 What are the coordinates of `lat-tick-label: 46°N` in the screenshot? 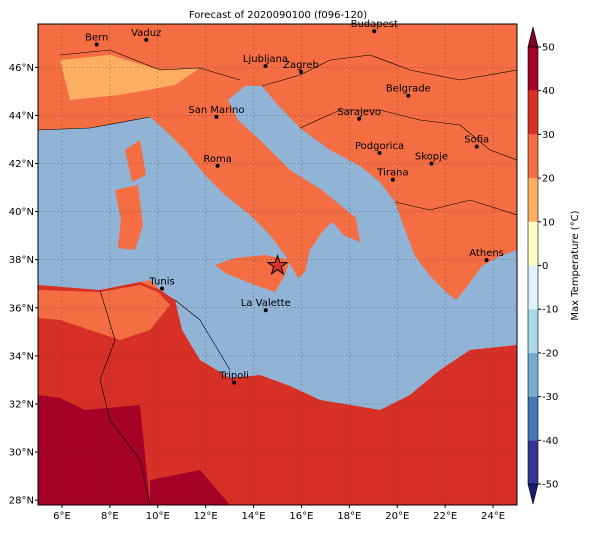 It's located at (21, 68).